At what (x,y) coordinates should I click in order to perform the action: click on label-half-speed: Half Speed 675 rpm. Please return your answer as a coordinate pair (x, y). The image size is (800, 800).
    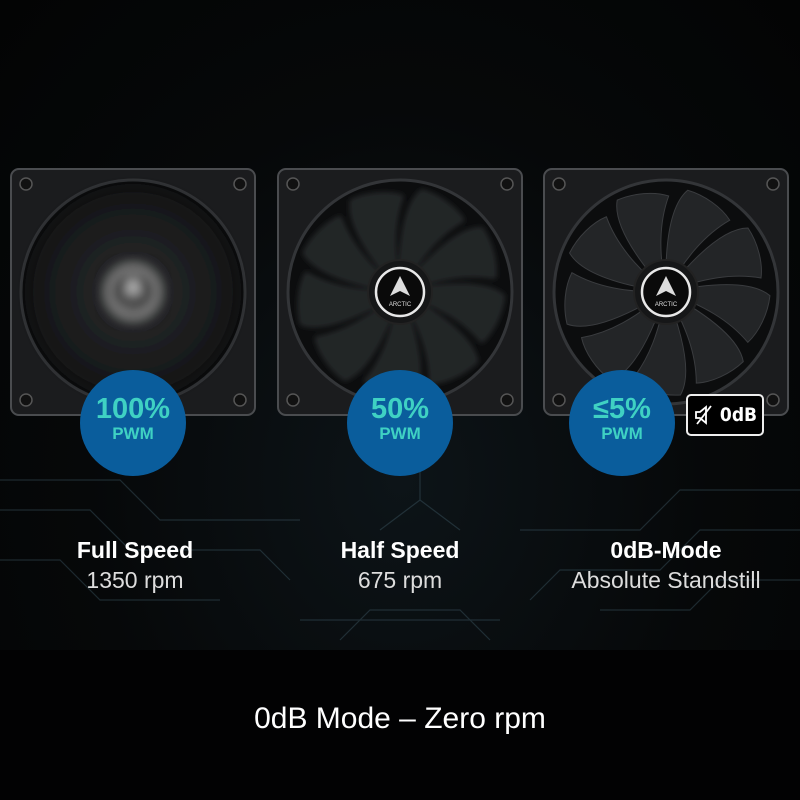
    Looking at the image, I should click on (400, 566).